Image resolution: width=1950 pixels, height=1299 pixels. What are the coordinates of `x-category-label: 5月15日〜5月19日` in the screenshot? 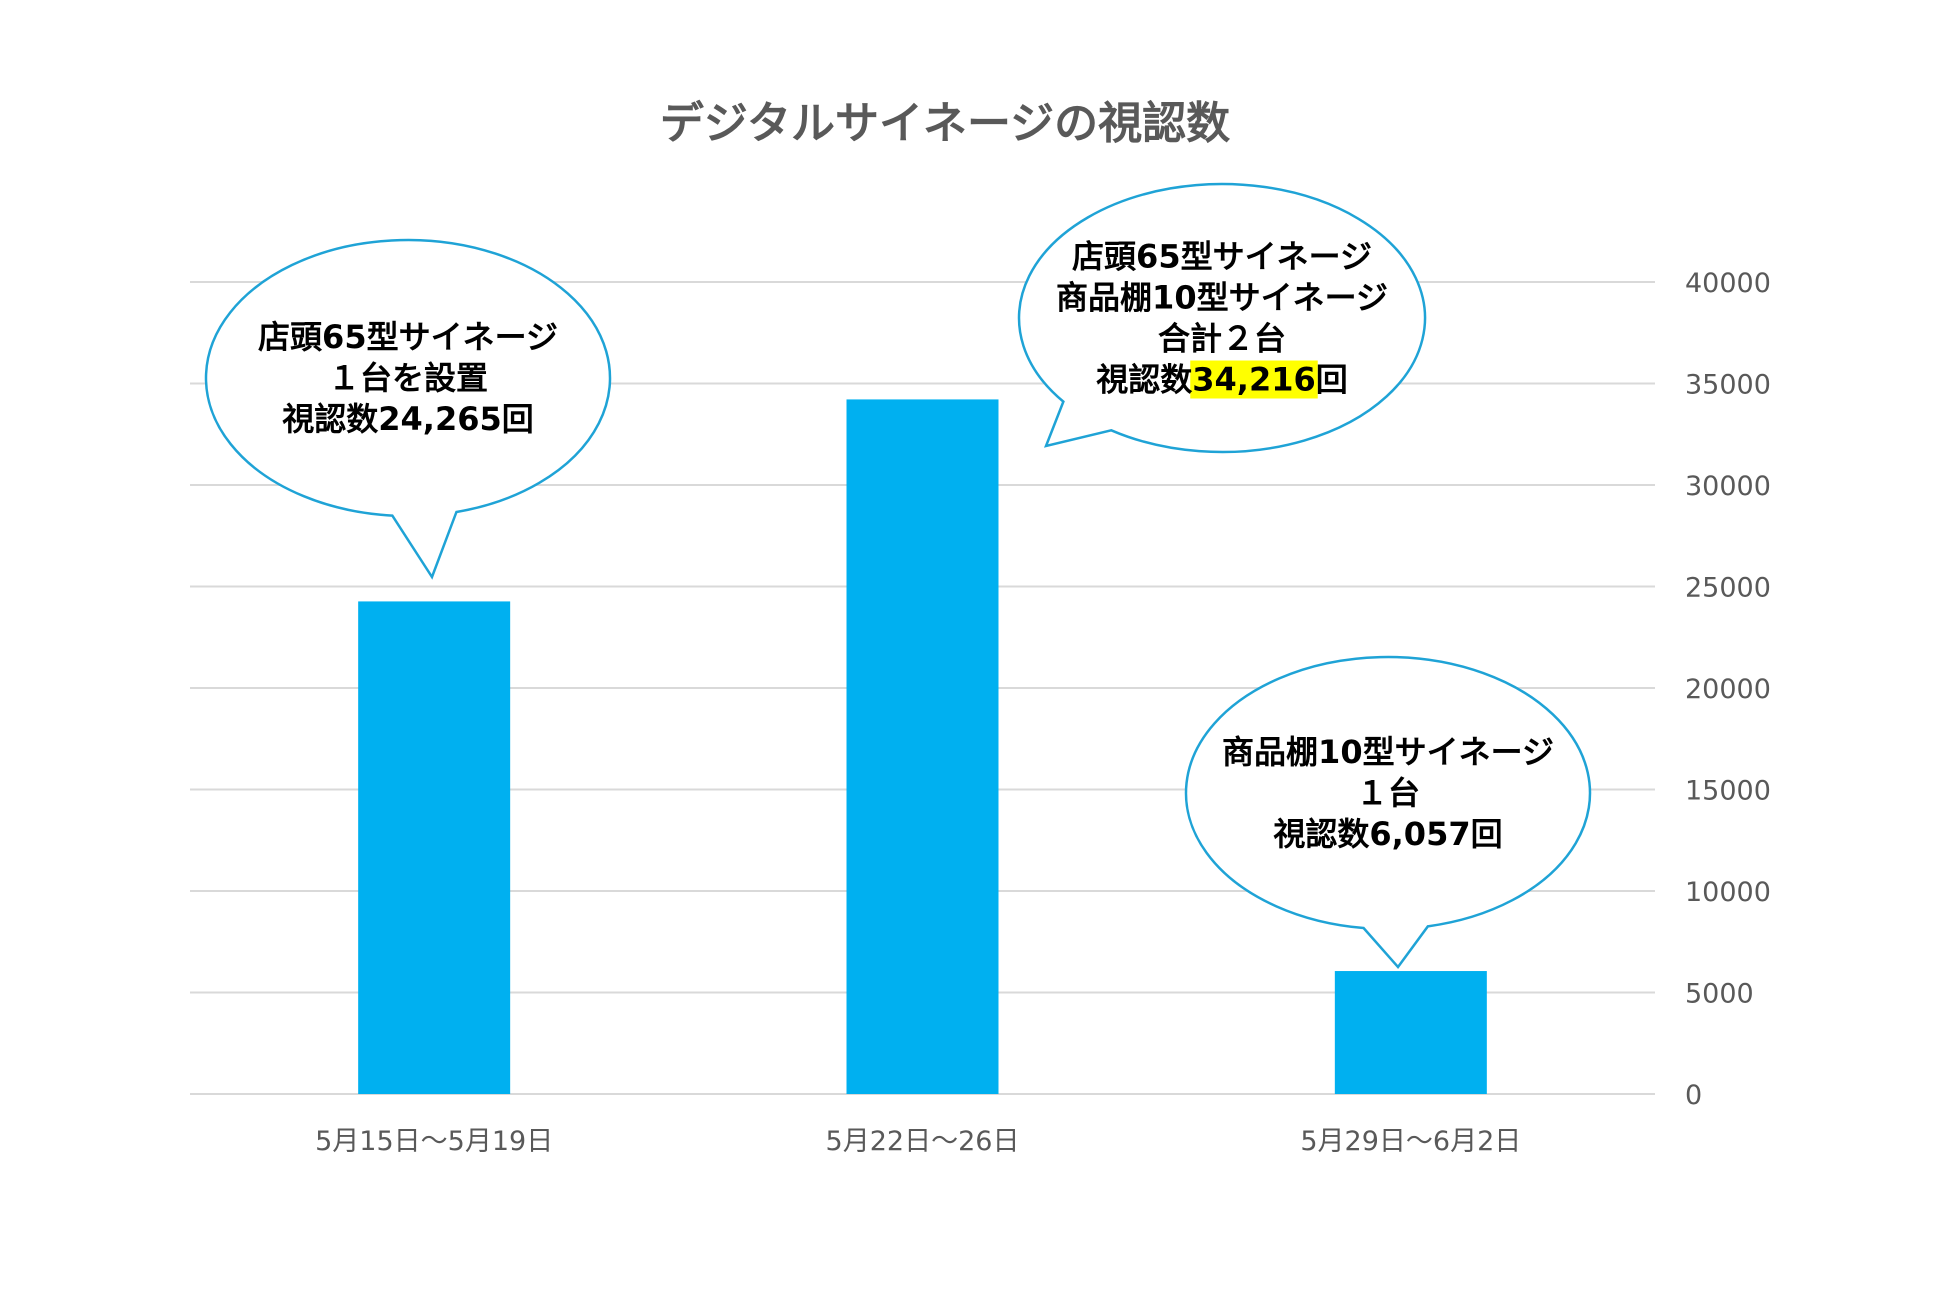 It's located at (434, 1141).